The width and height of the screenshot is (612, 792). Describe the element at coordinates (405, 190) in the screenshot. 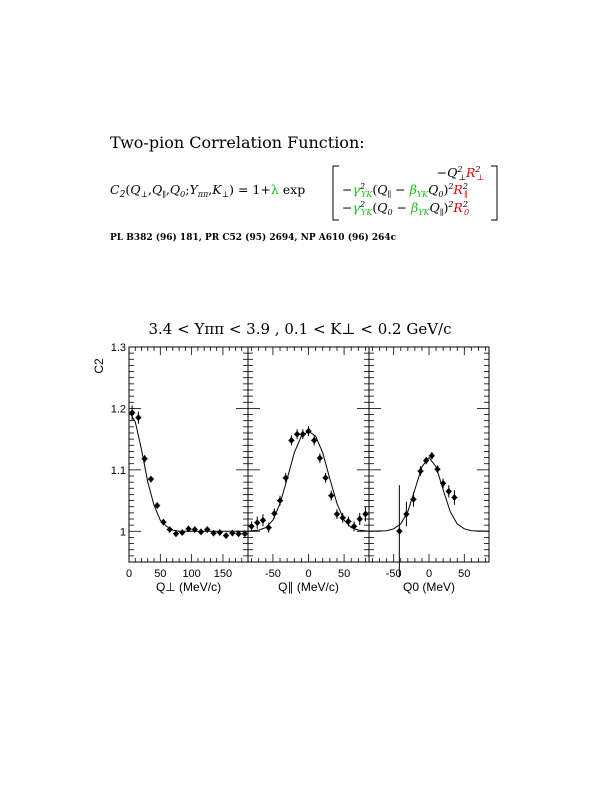

I see `formula-row-2: −γ2 YK(Q∥ − βYKQ0)2R2 ∥` at that location.